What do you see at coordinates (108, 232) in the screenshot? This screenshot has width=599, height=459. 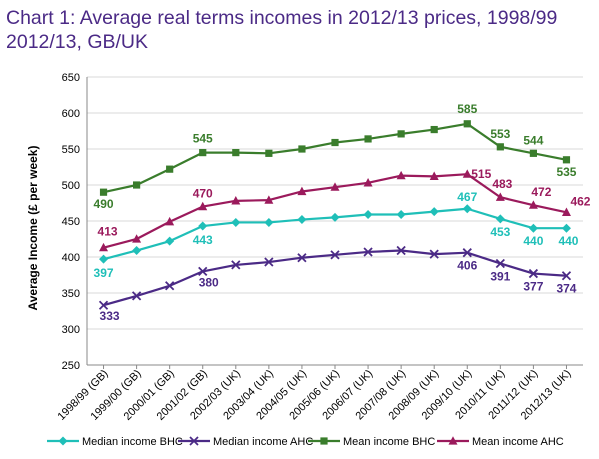 I see `data-label: 413` at bounding box center [108, 232].